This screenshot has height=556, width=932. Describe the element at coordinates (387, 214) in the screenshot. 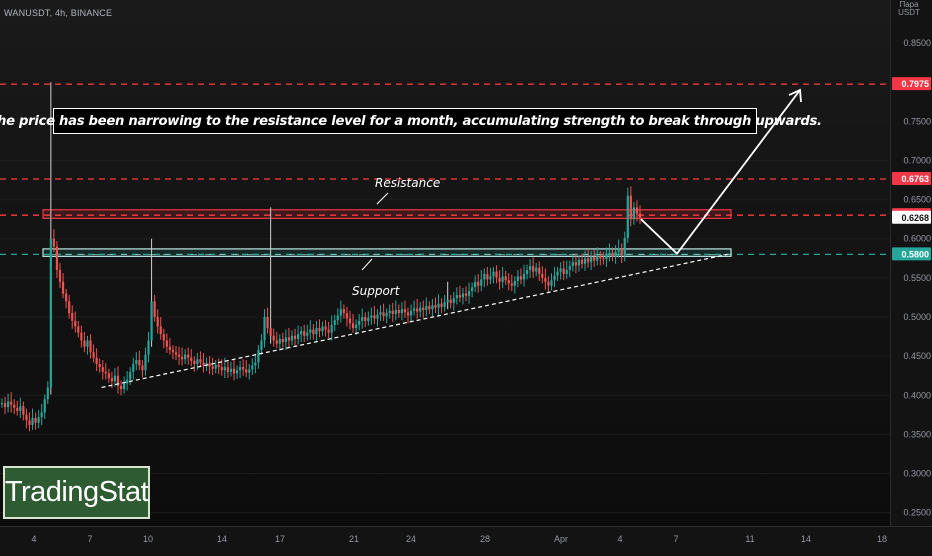

I see `resistance-zone` at that location.